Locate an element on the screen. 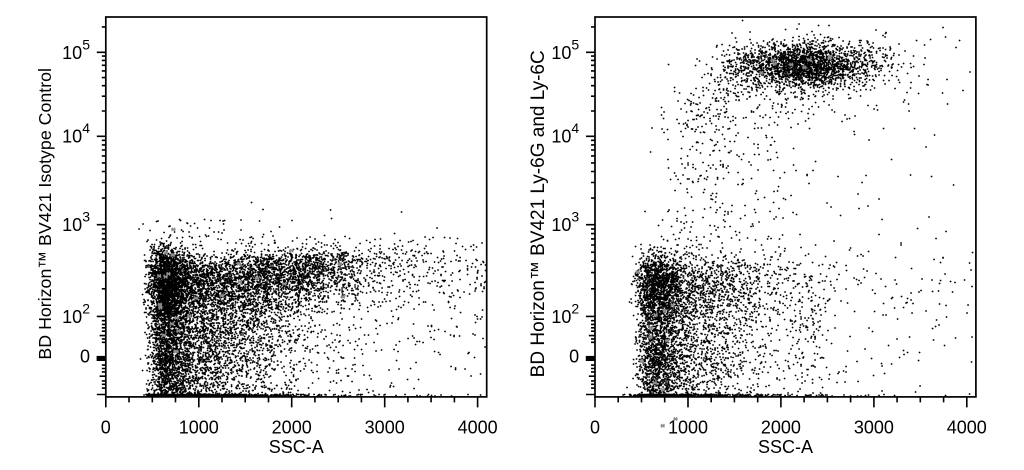  svg-text:BD Horizon™ BV421 Isotype Cont: BD Horizon™ BV421 Isotype Control is located at coordinates (45, 214).